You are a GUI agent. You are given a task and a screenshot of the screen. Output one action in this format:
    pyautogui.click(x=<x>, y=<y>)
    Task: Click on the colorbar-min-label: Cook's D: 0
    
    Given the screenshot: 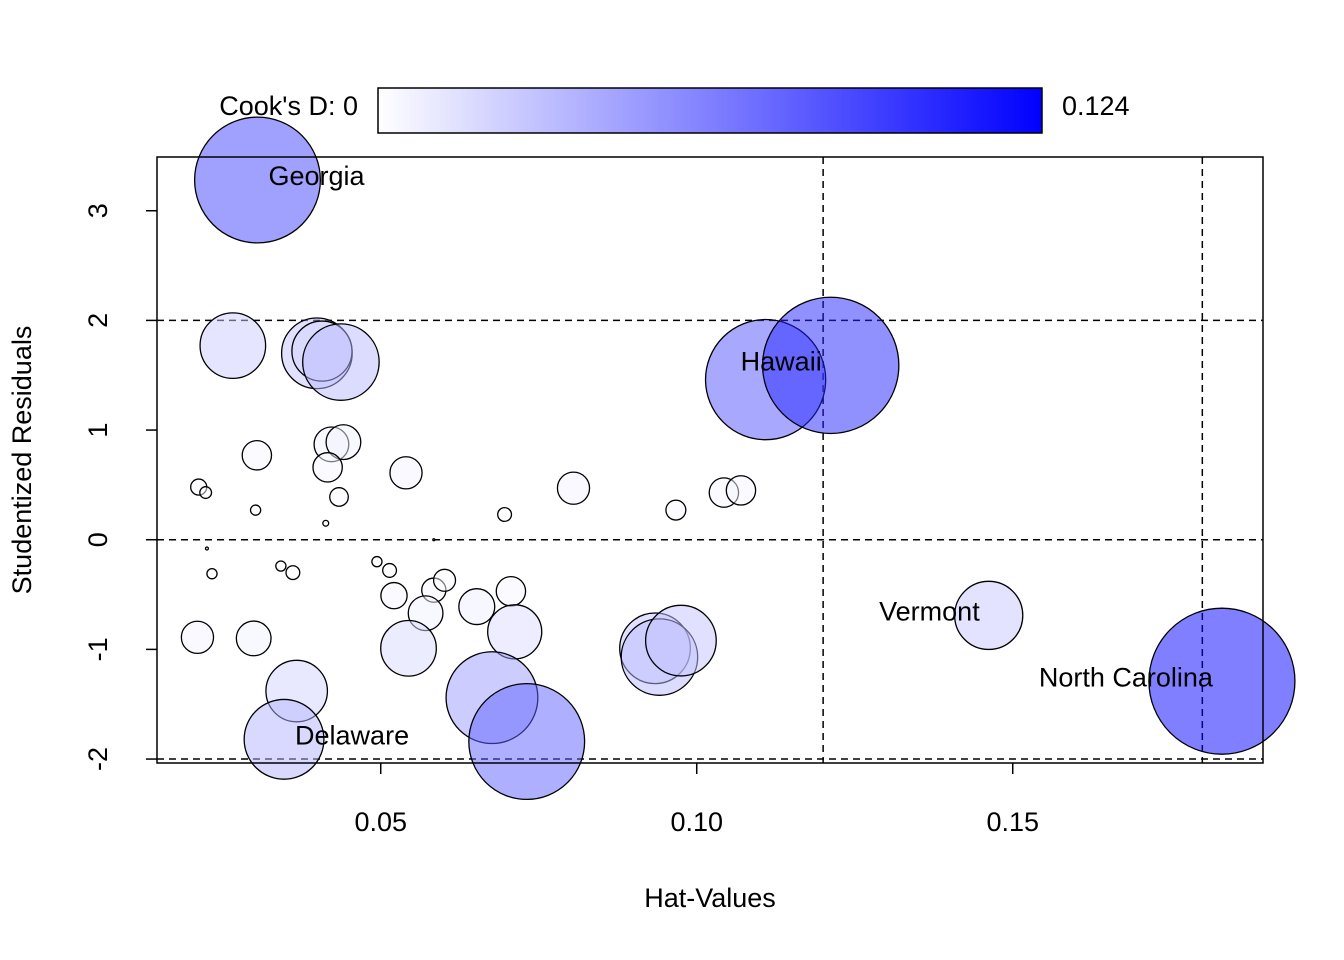 What is the action you would take?
    pyautogui.click(x=288, y=106)
    